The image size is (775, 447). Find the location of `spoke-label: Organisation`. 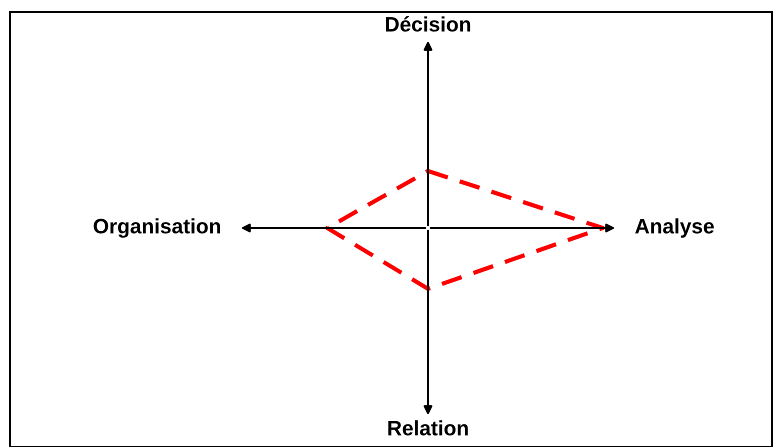

spoke-label: Organisation is located at coordinates (157, 228).